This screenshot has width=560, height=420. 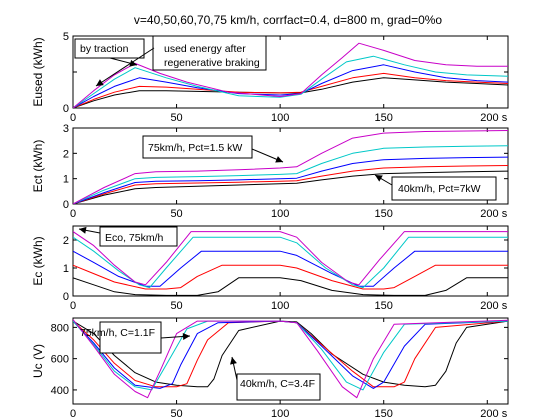 I want to click on annotation-text: used energy after, so click(x=205, y=49).